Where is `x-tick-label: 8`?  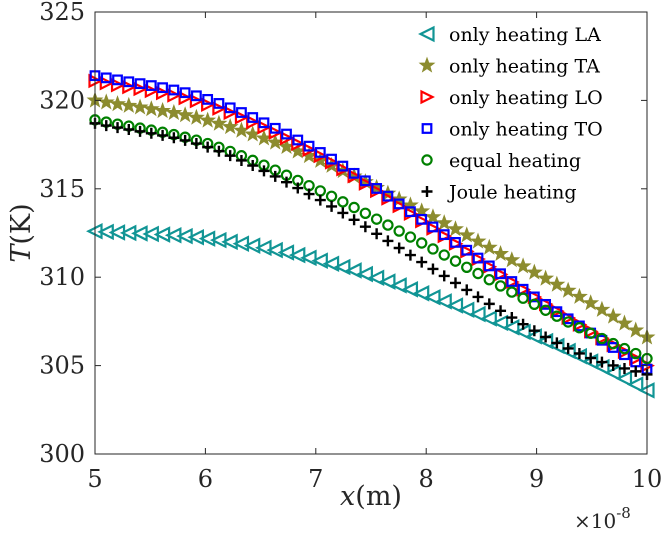 x-tick-label: 8 is located at coordinates (426, 479).